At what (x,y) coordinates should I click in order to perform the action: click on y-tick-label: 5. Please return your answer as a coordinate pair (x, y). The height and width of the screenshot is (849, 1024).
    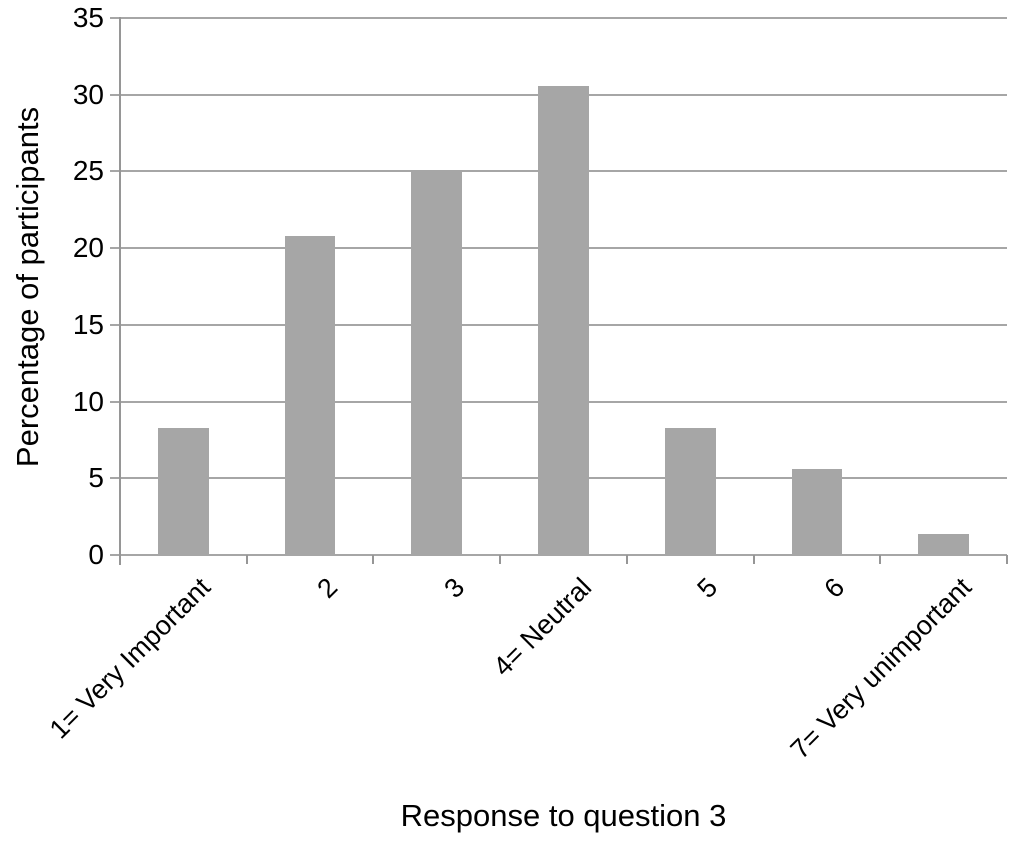
    Looking at the image, I should click on (96, 478).